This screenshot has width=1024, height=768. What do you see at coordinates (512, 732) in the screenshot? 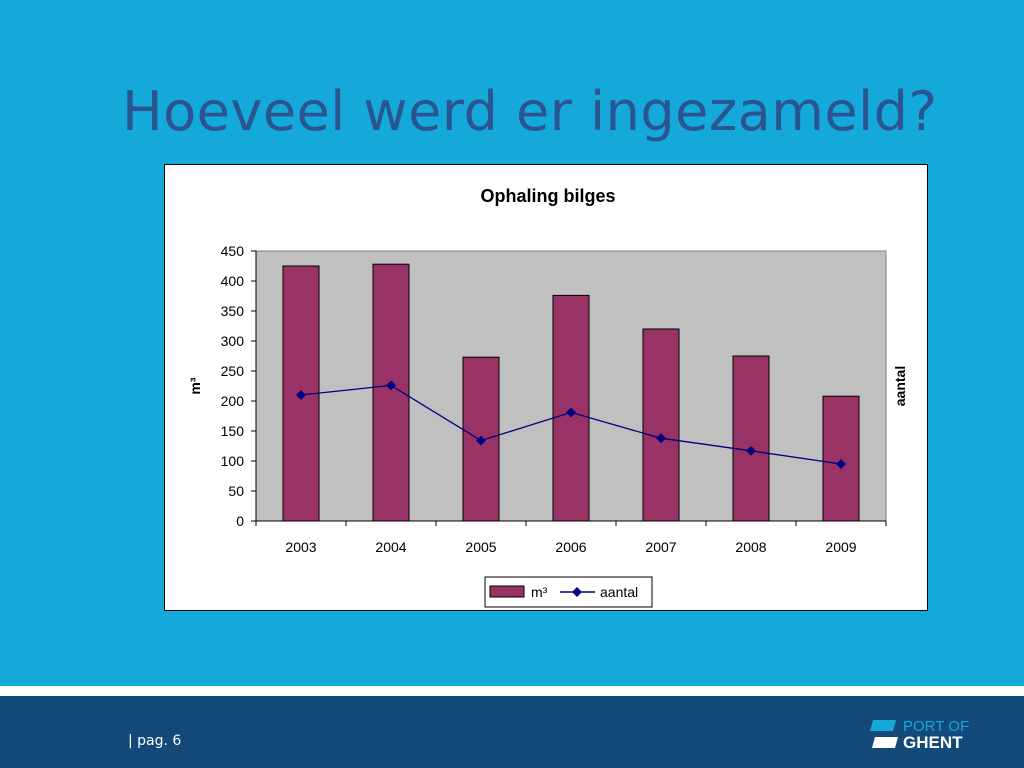
I see `footer-bar` at bounding box center [512, 732].